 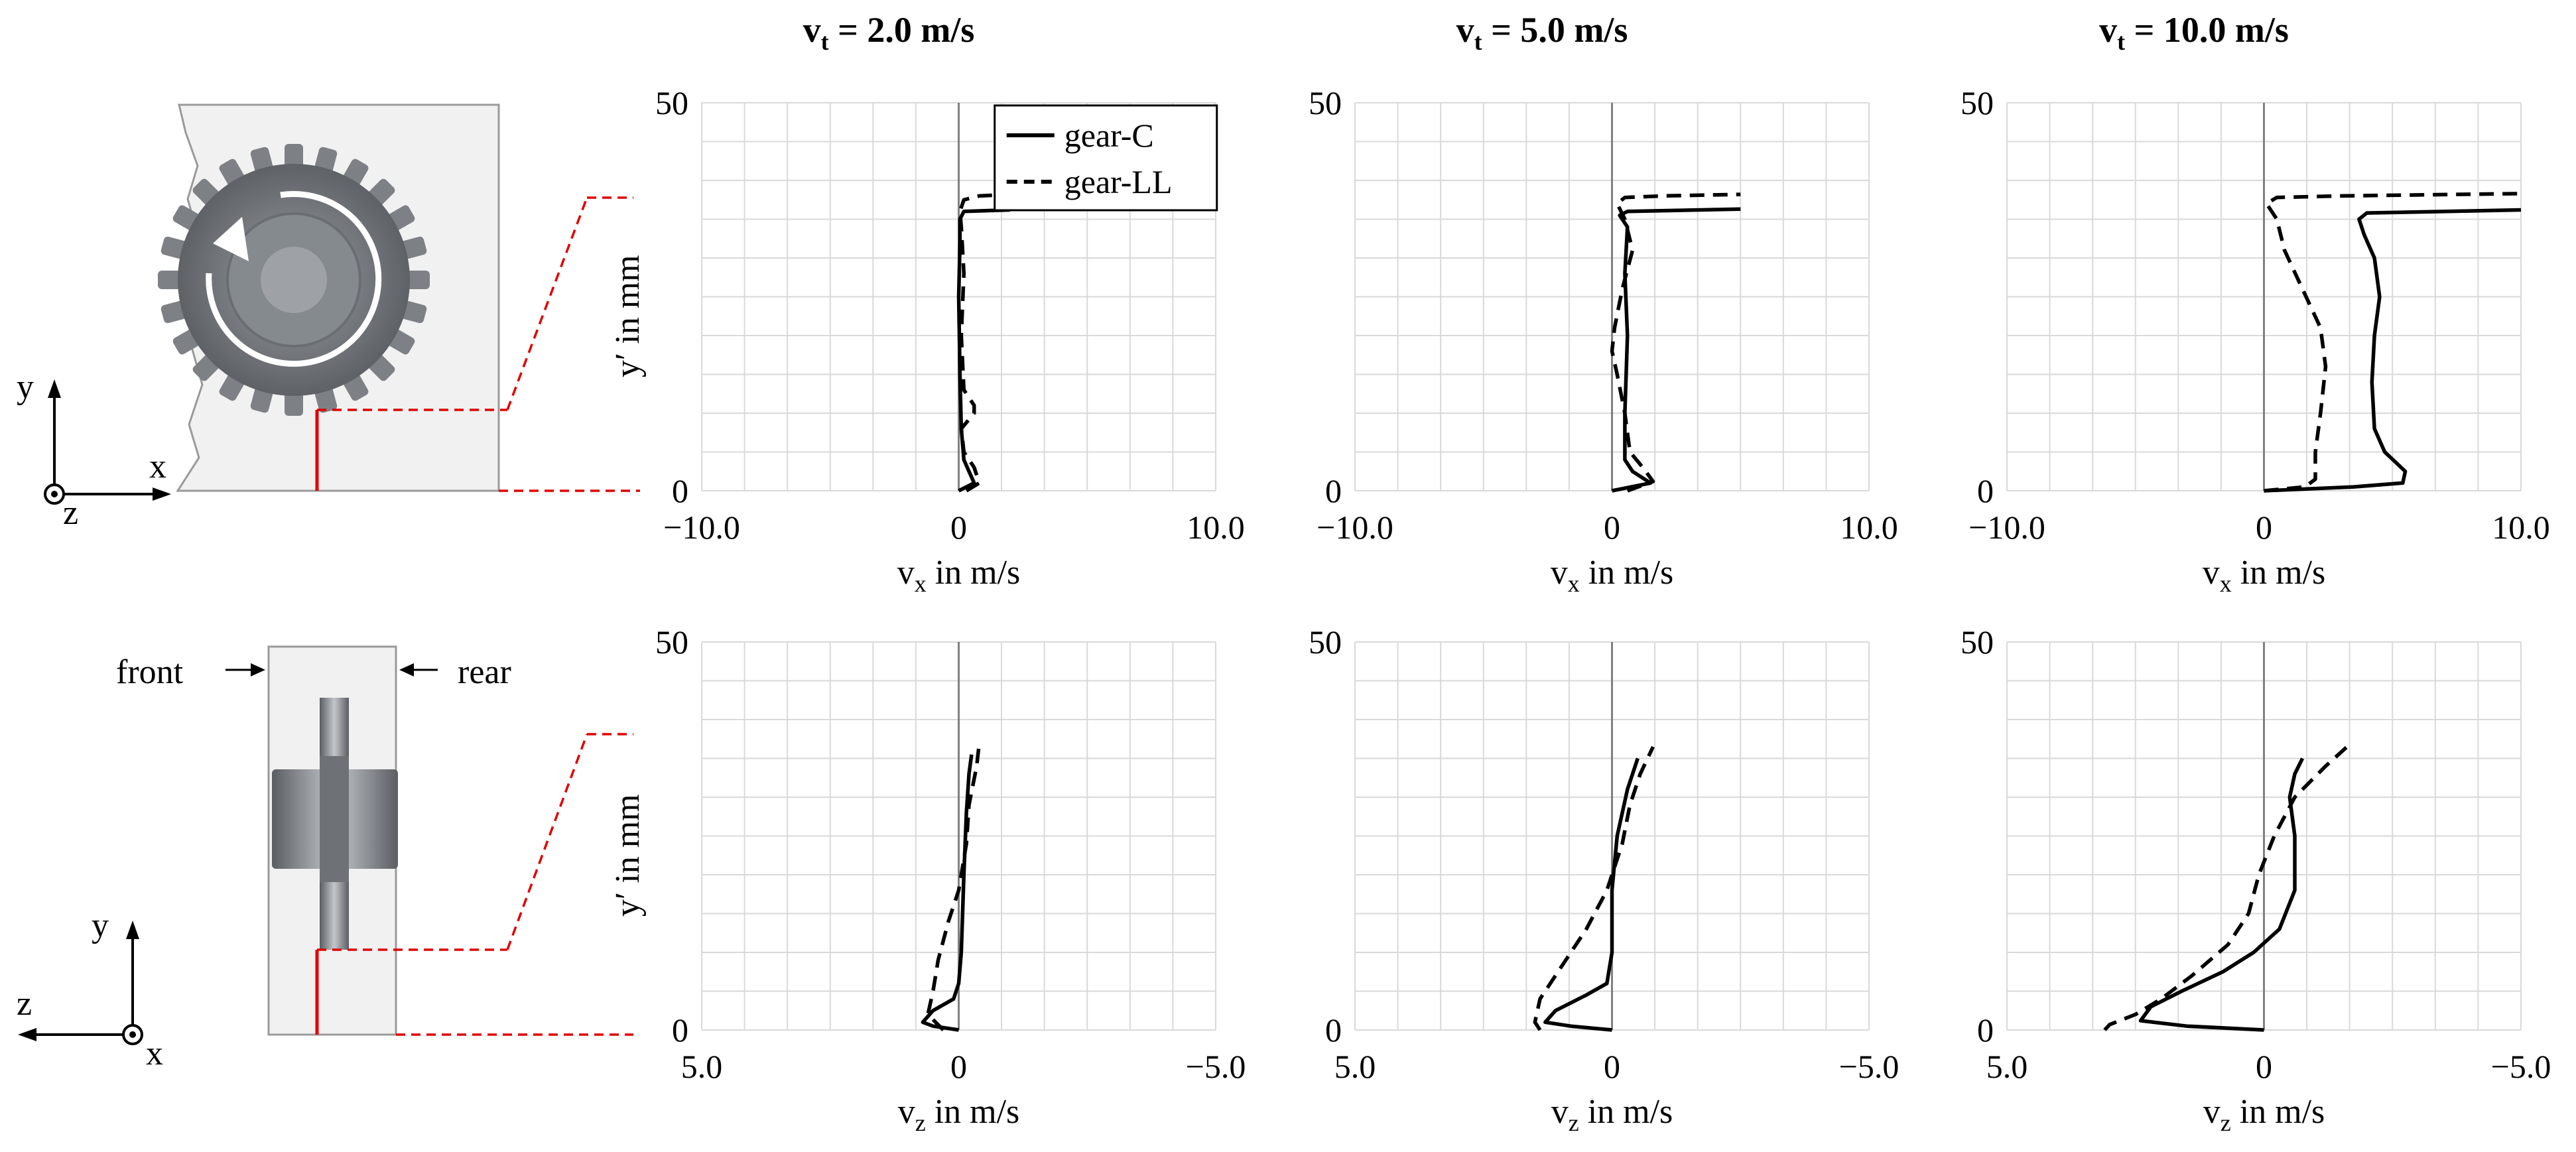 I want to click on legend: gear-C gear-LL, so click(x=1106, y=158).